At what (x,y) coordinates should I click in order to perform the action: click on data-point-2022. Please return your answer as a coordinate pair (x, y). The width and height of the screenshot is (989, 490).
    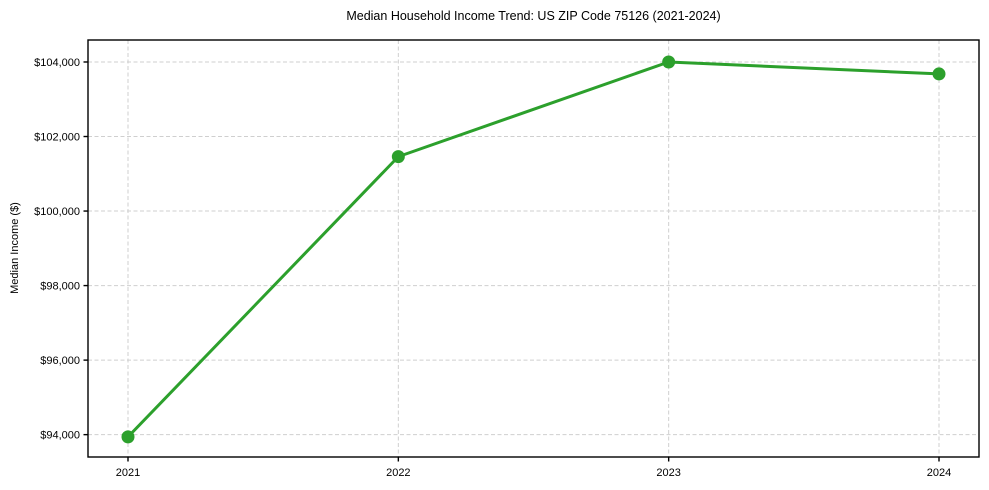
    Looking at the image, I should click on (398, 157).